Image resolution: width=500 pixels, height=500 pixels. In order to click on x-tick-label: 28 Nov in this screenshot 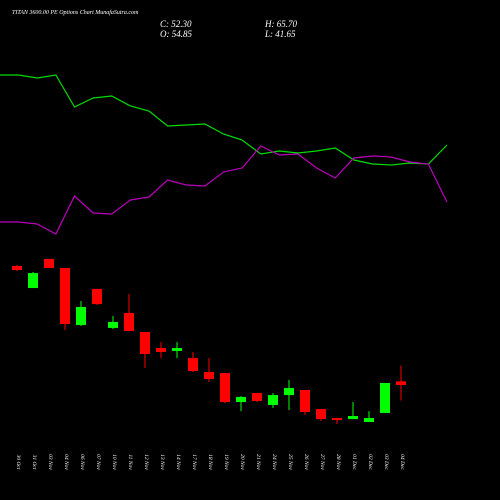, I will do `click(338, 462)`.